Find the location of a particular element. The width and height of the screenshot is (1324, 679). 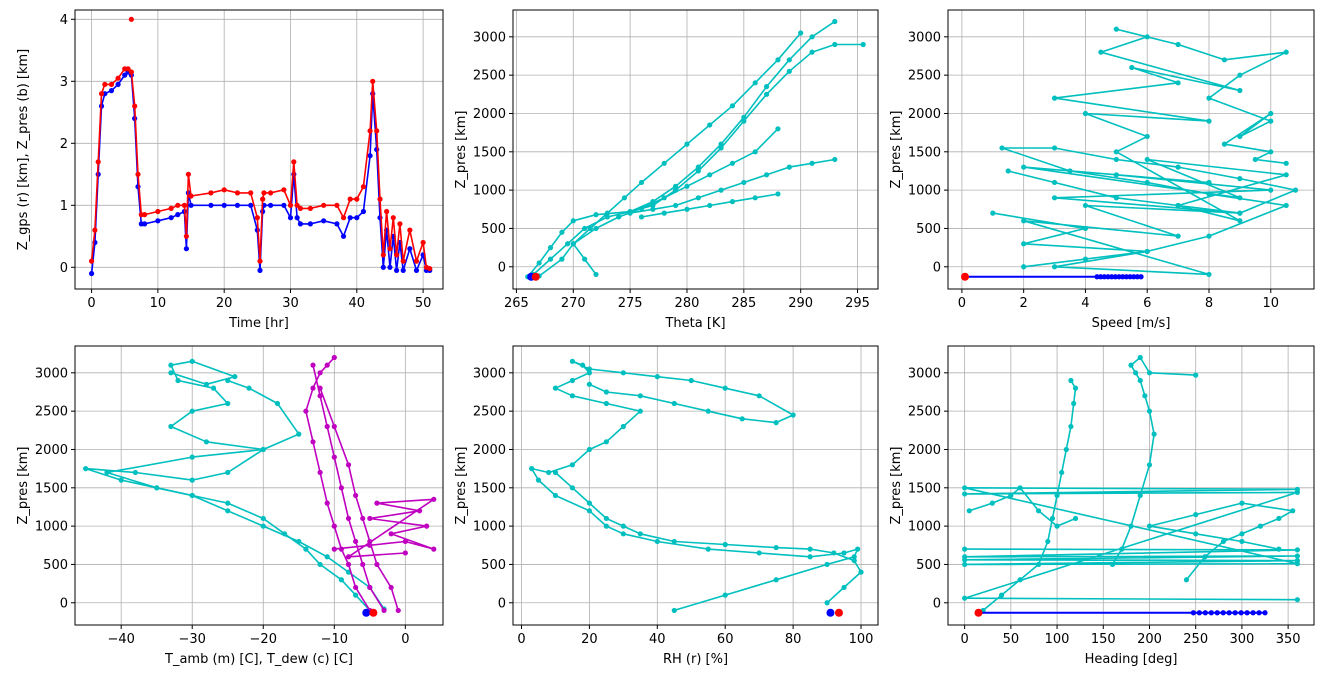

x-tick-label: 10 is located at coordinates (158, 303).